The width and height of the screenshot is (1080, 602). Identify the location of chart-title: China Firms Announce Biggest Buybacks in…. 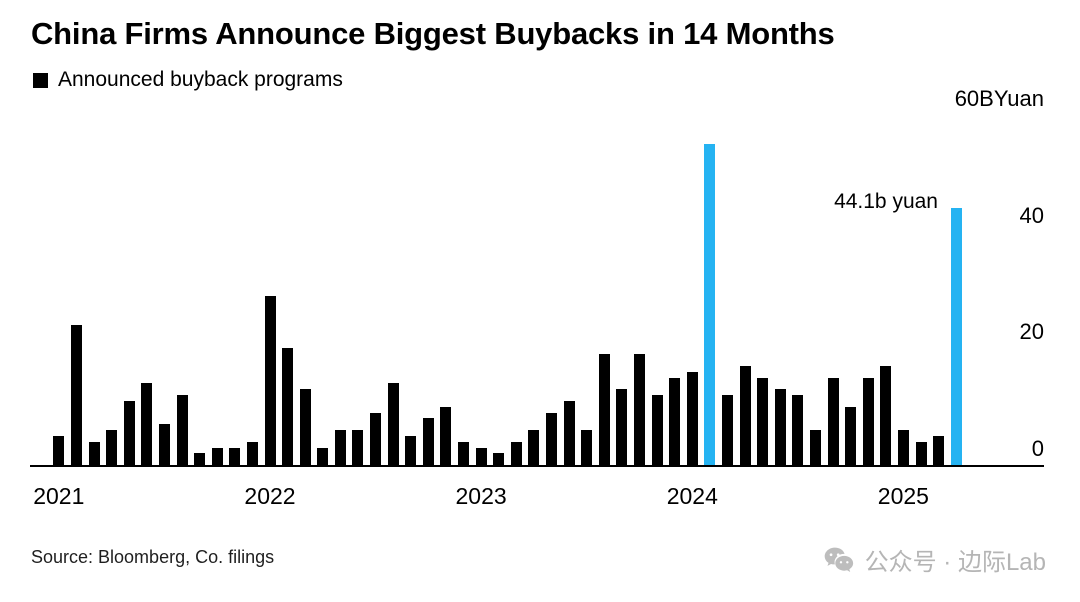
(433, 33).